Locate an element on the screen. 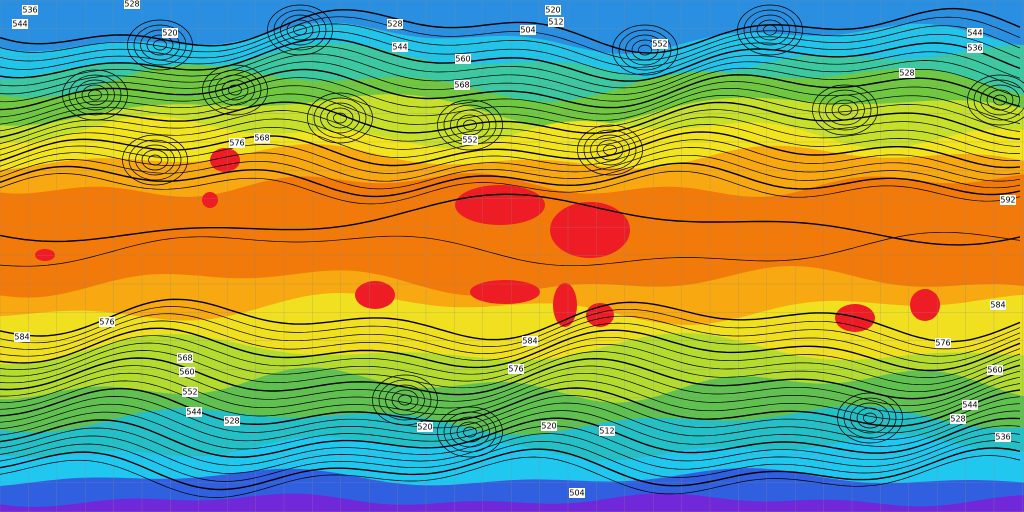 Image resolution: width=1024 pixels, height=512 pixels. contour-label: 584 is located at coordinates (997, 305).